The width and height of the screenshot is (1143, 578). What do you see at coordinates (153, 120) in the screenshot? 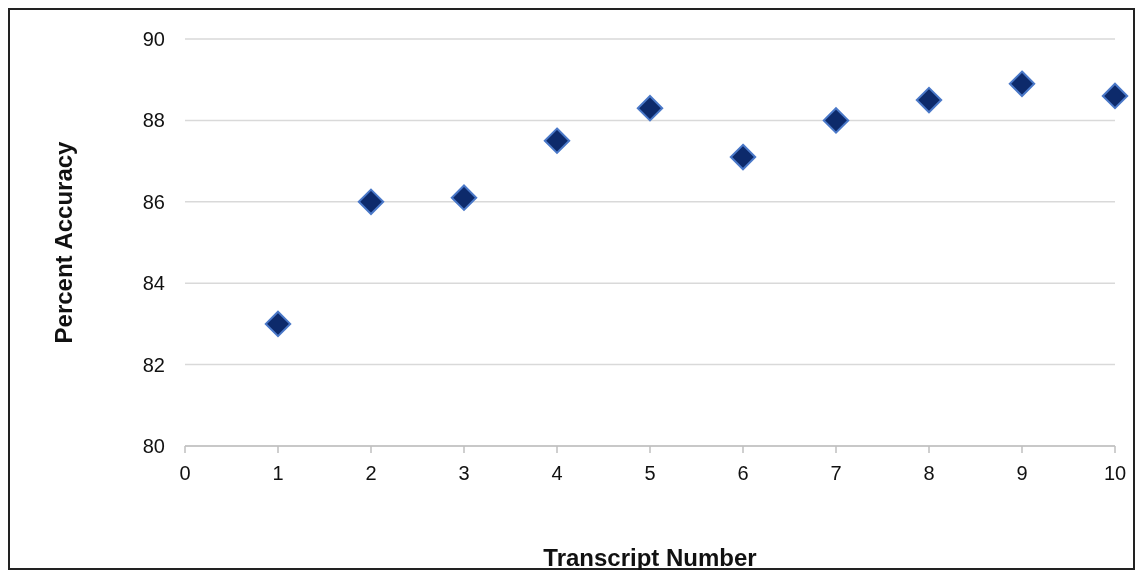
I see `y-tick-label: 88` at bounding box center [153, 120].